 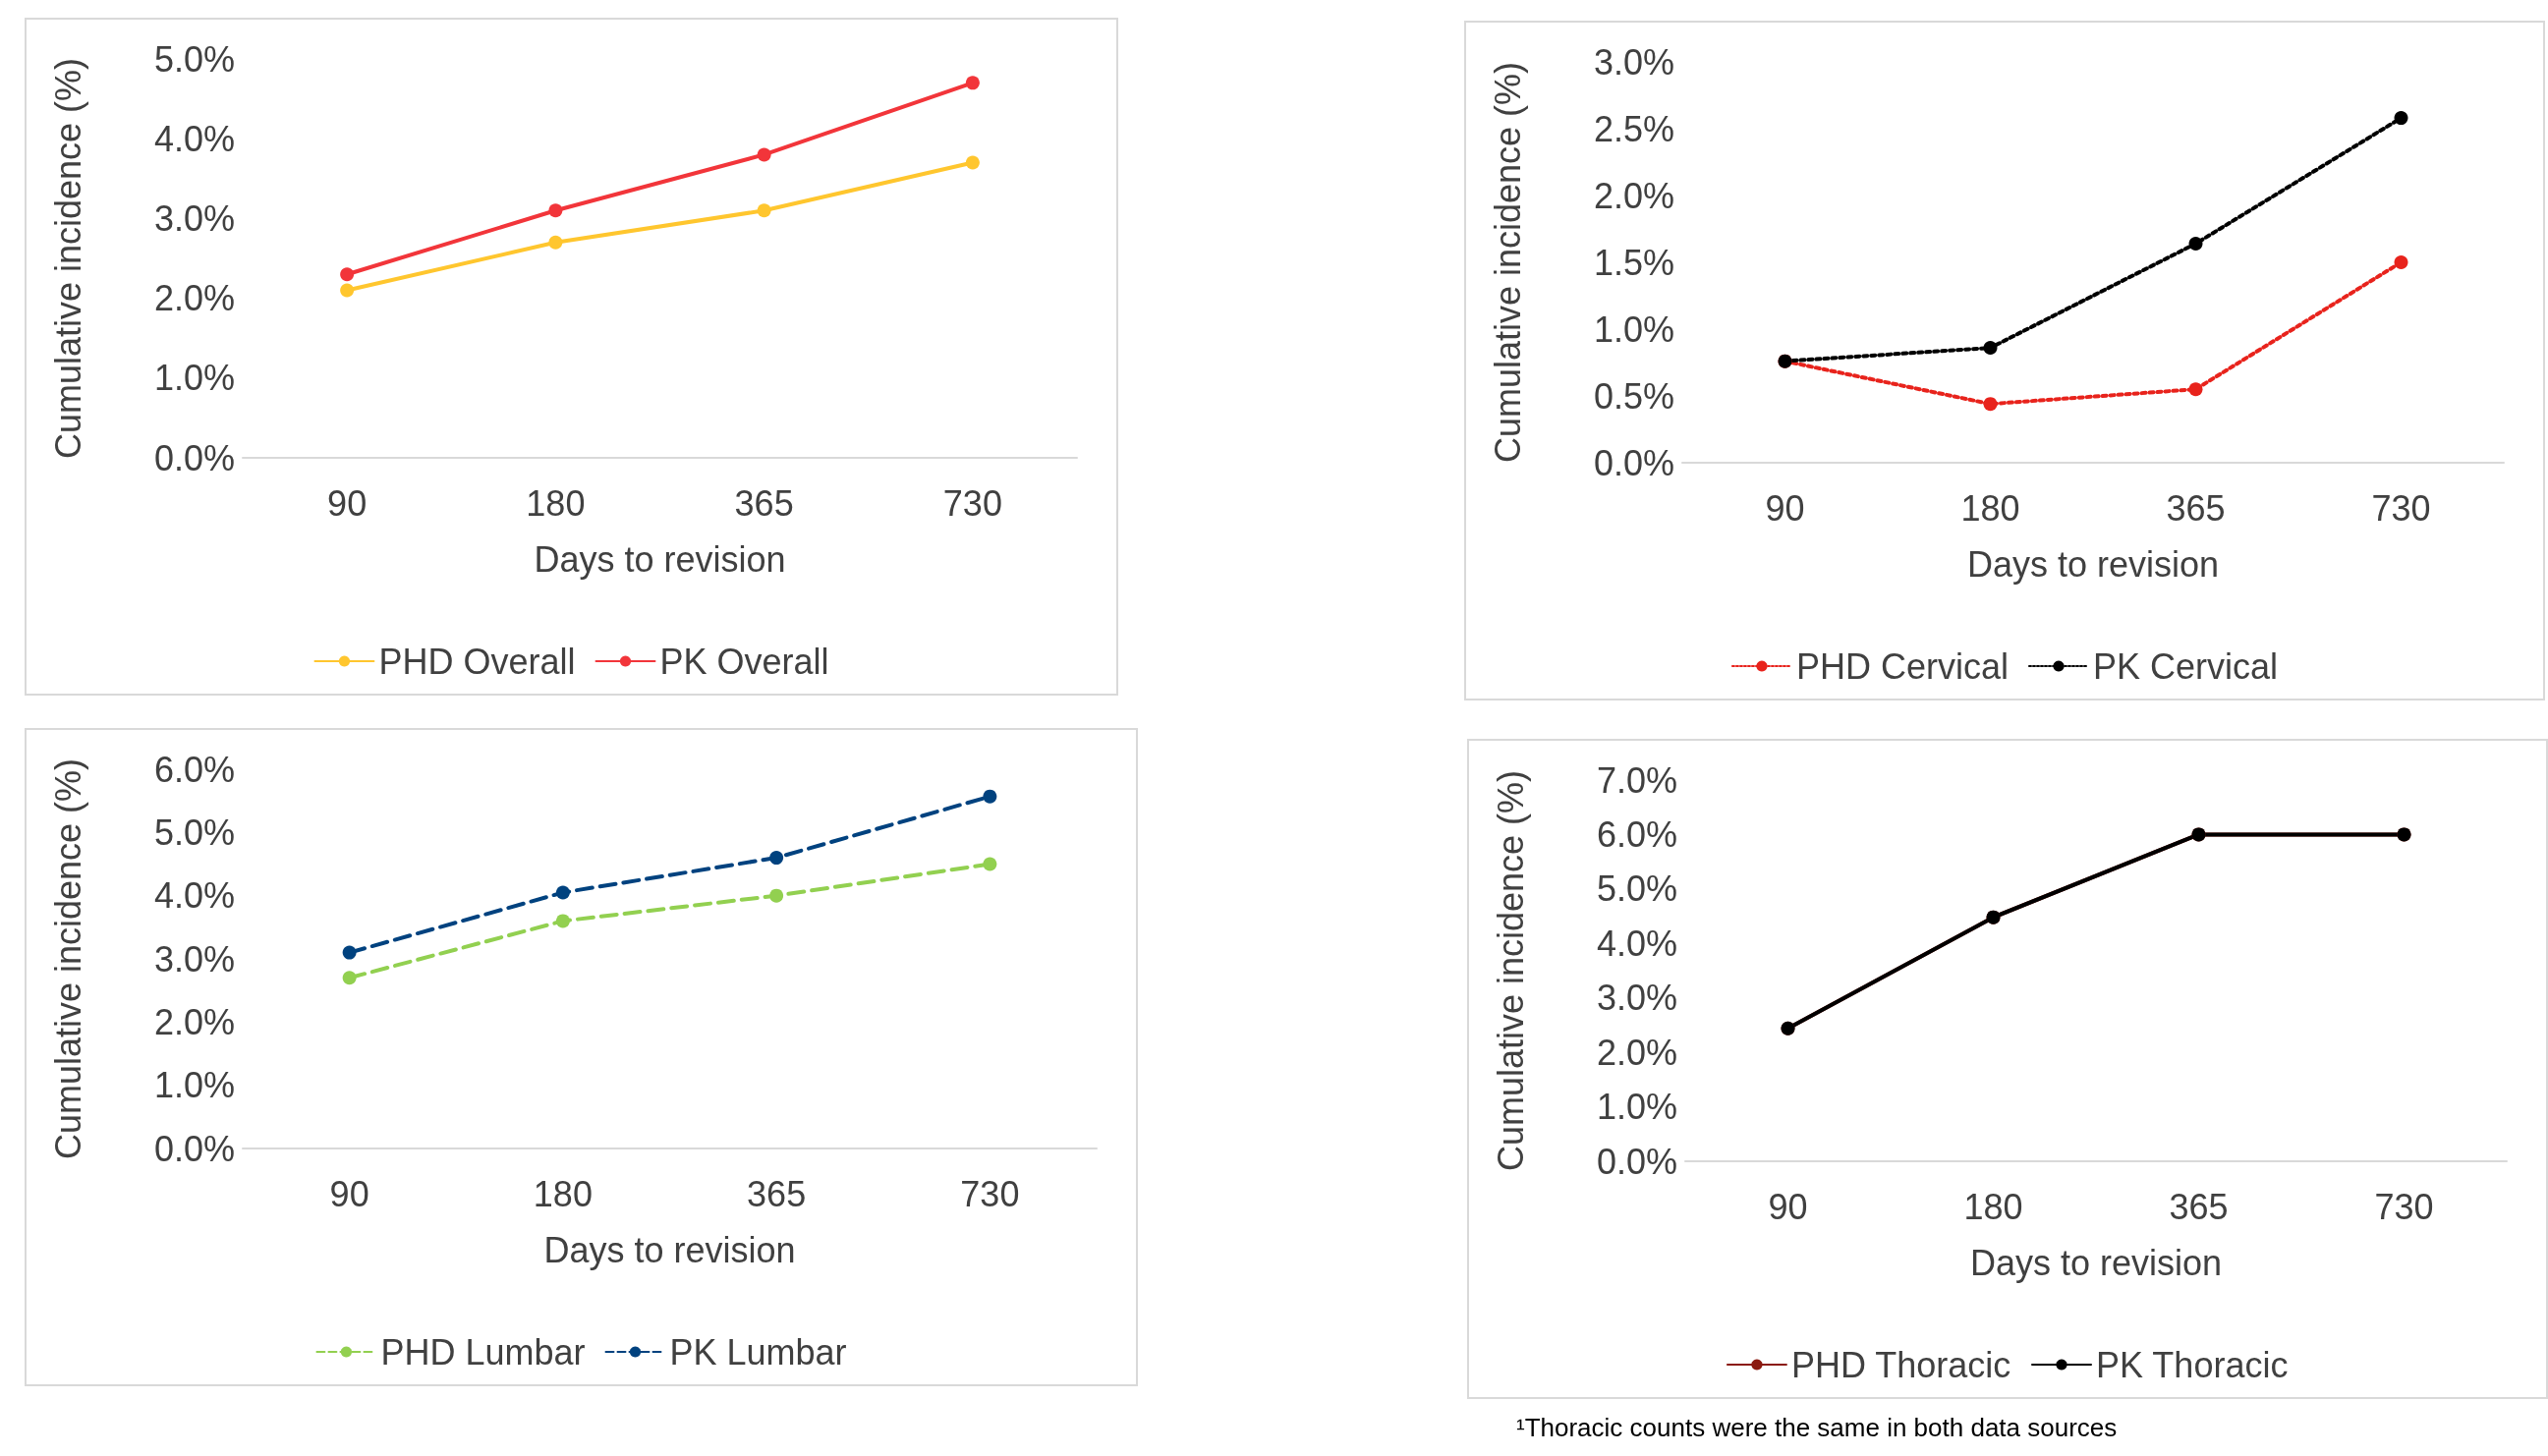 What do you see at coordinates (1902, 666) in the screenshot?
I see `legend-label: PHD Cervical` at bounding box center [1902, 666].